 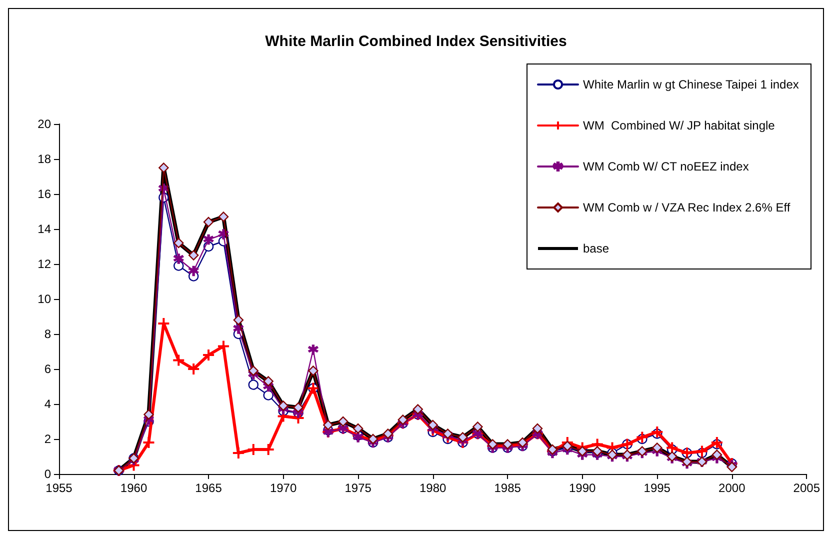 I want to click on x-tick-label: 1980, so click(x=432, y=488).